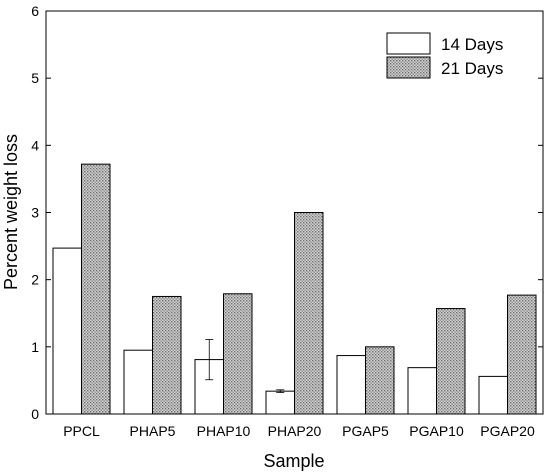 This screenshot has width=550, height=476. I want to click on y-tick-label: 5, so click(35, 78).